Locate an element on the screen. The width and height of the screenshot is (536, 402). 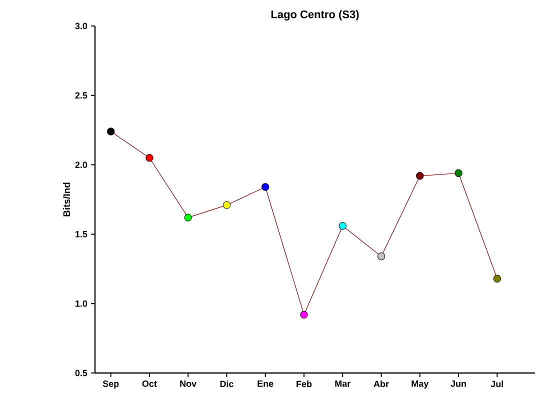
x-tick-label: Dic is located at coordinates (227, 384).